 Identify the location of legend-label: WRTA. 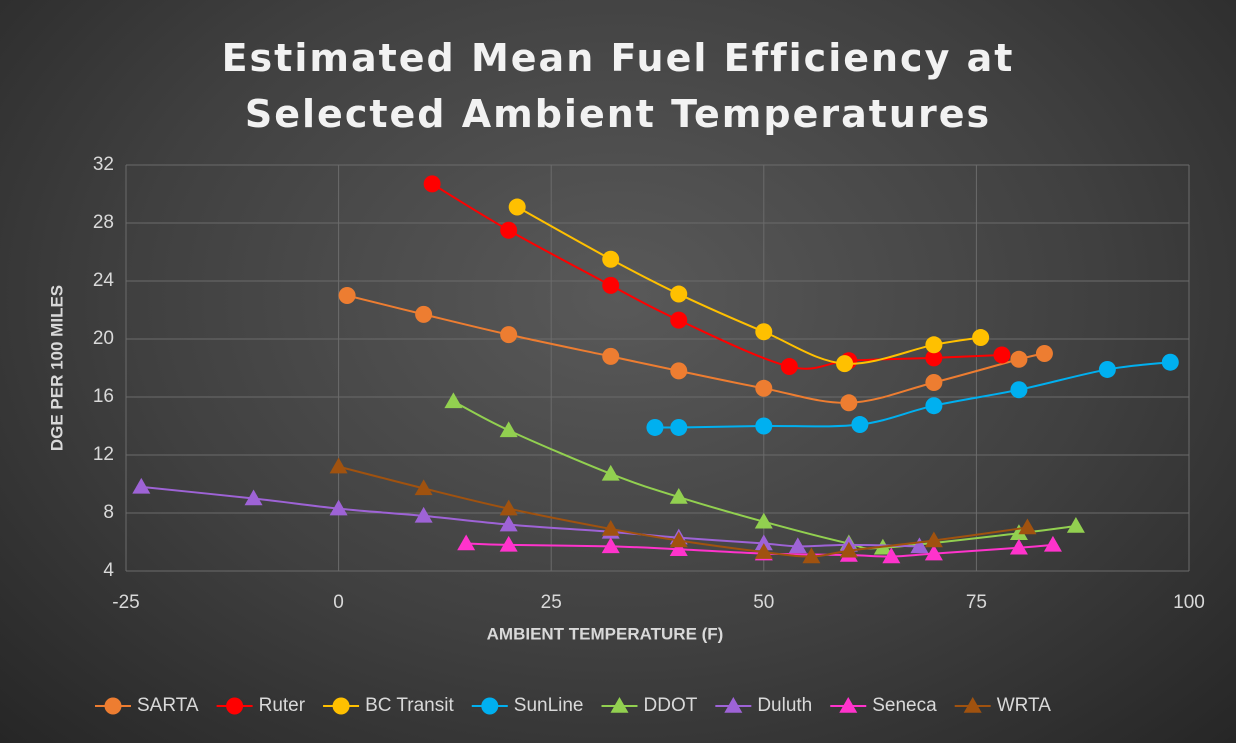
(1024, 705).